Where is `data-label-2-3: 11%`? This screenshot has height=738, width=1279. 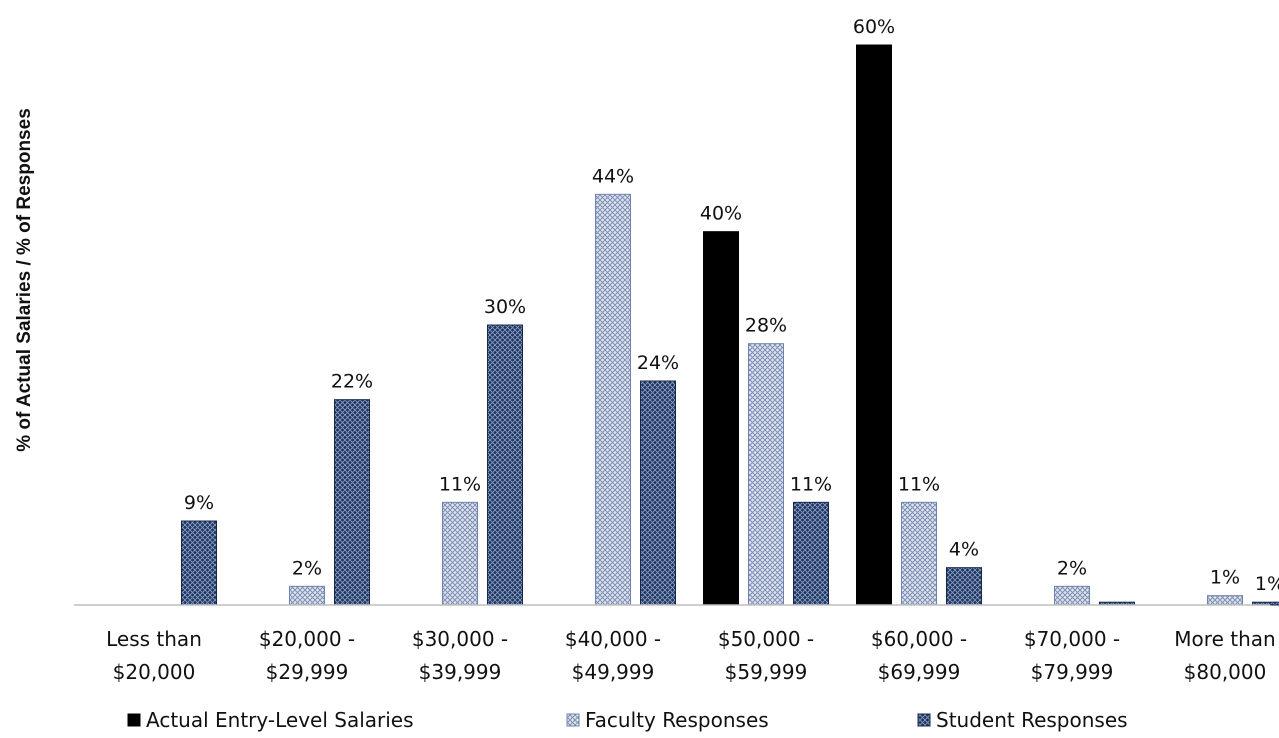 data-label-2-3: 11% is located at coordinates (460, 484).